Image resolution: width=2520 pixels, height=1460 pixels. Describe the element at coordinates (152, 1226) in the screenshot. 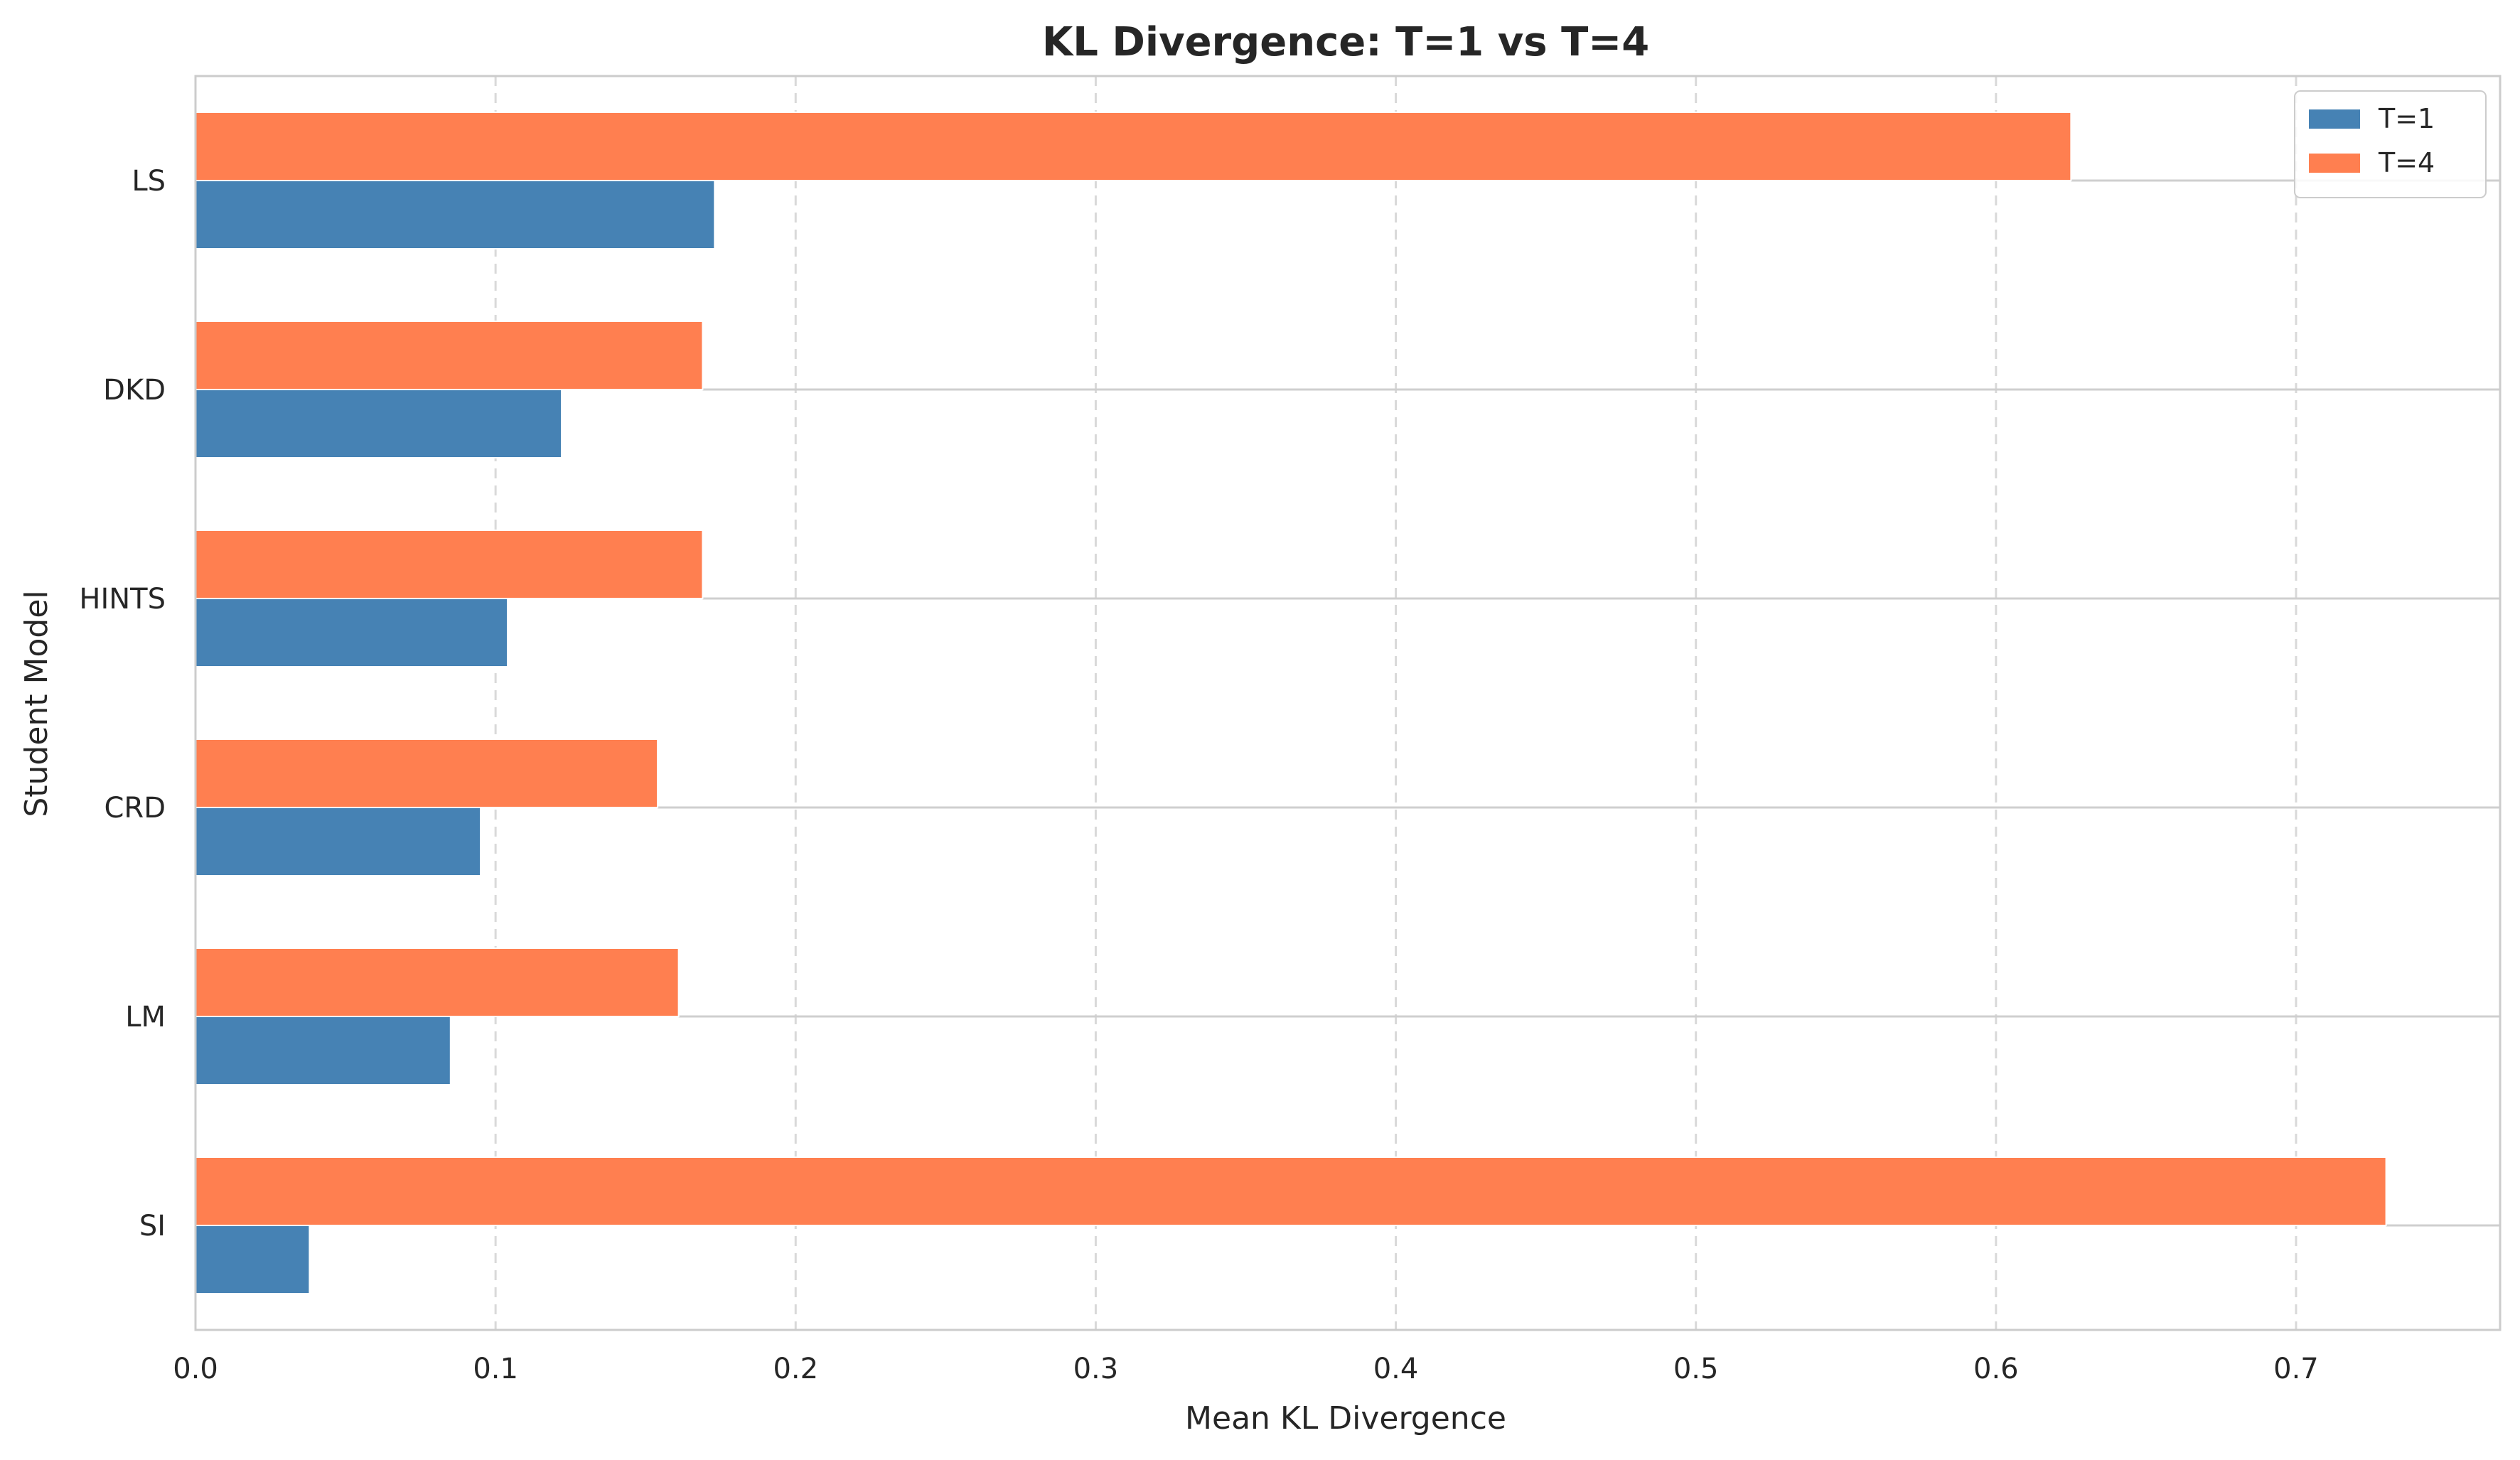

I see `y-tick-label: SI` at that location.